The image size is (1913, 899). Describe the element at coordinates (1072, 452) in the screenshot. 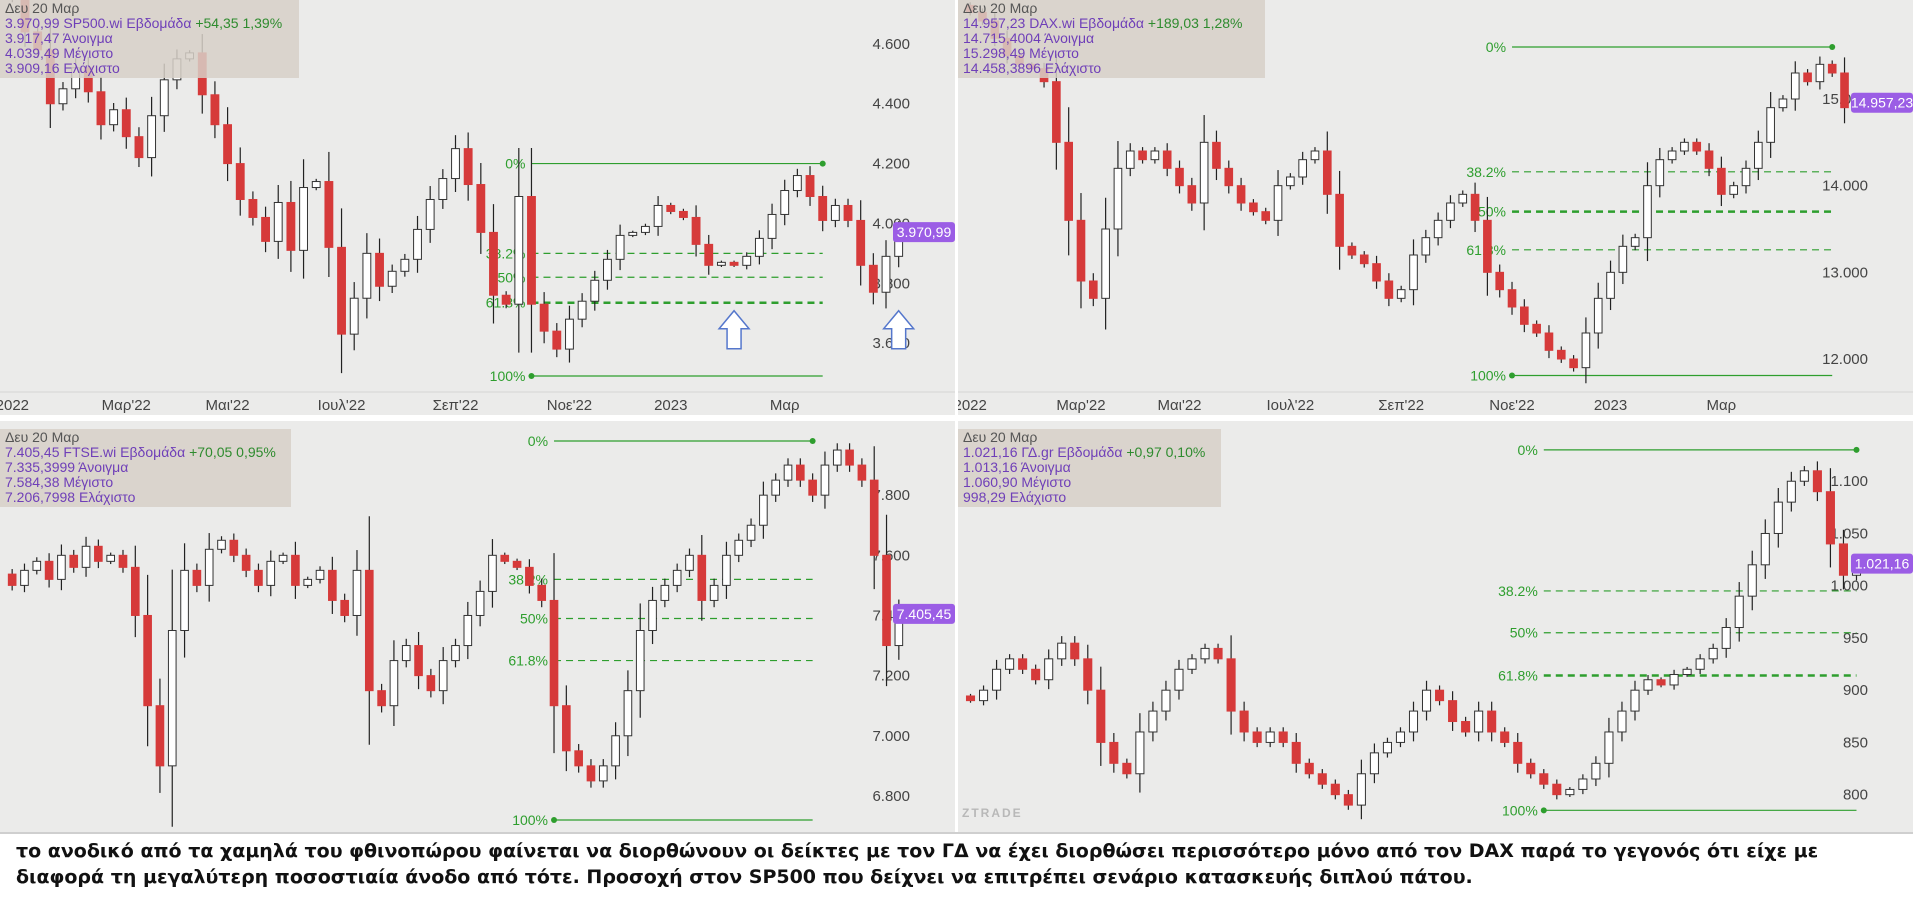

I see `info-symbol: ΓΔ.gr Εβδομάδα` at that location.